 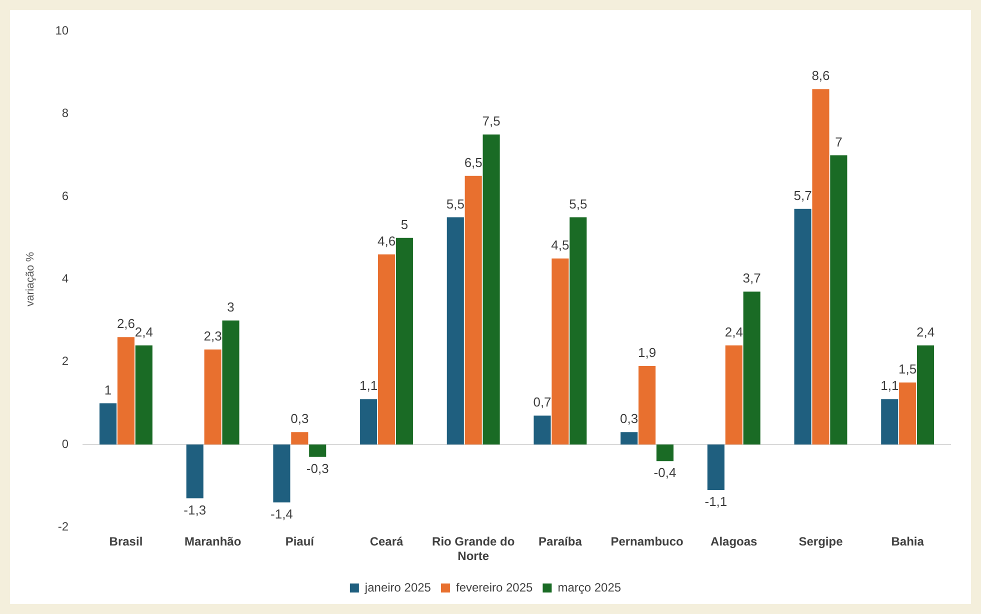 I want to click on y-tick-label: 0, so click(x=65, y=443).